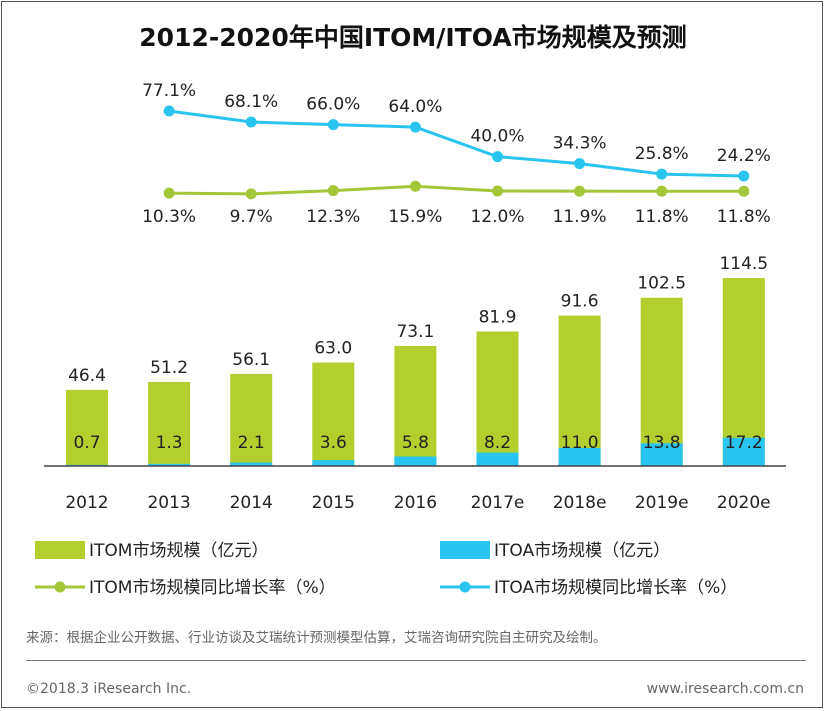 The image size is (826, 711). Describe the element at coordinates (497, 137) in the screenshot. I see `growth-label: 40.0%` at that location.